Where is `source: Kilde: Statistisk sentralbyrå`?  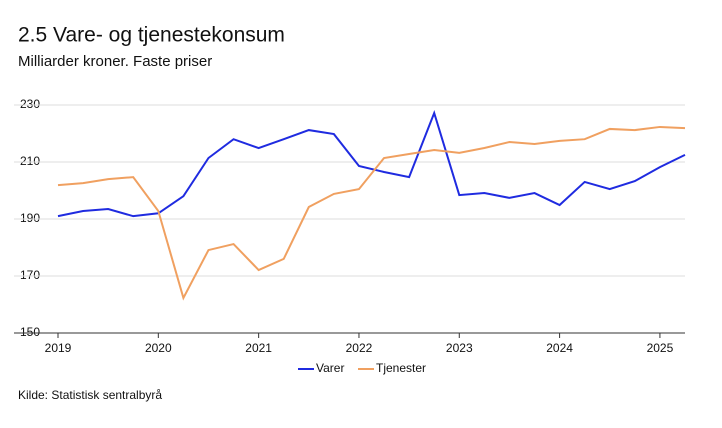
source: Kilde: Statistisk sentralbyrå is located at coordinates (90, 395).